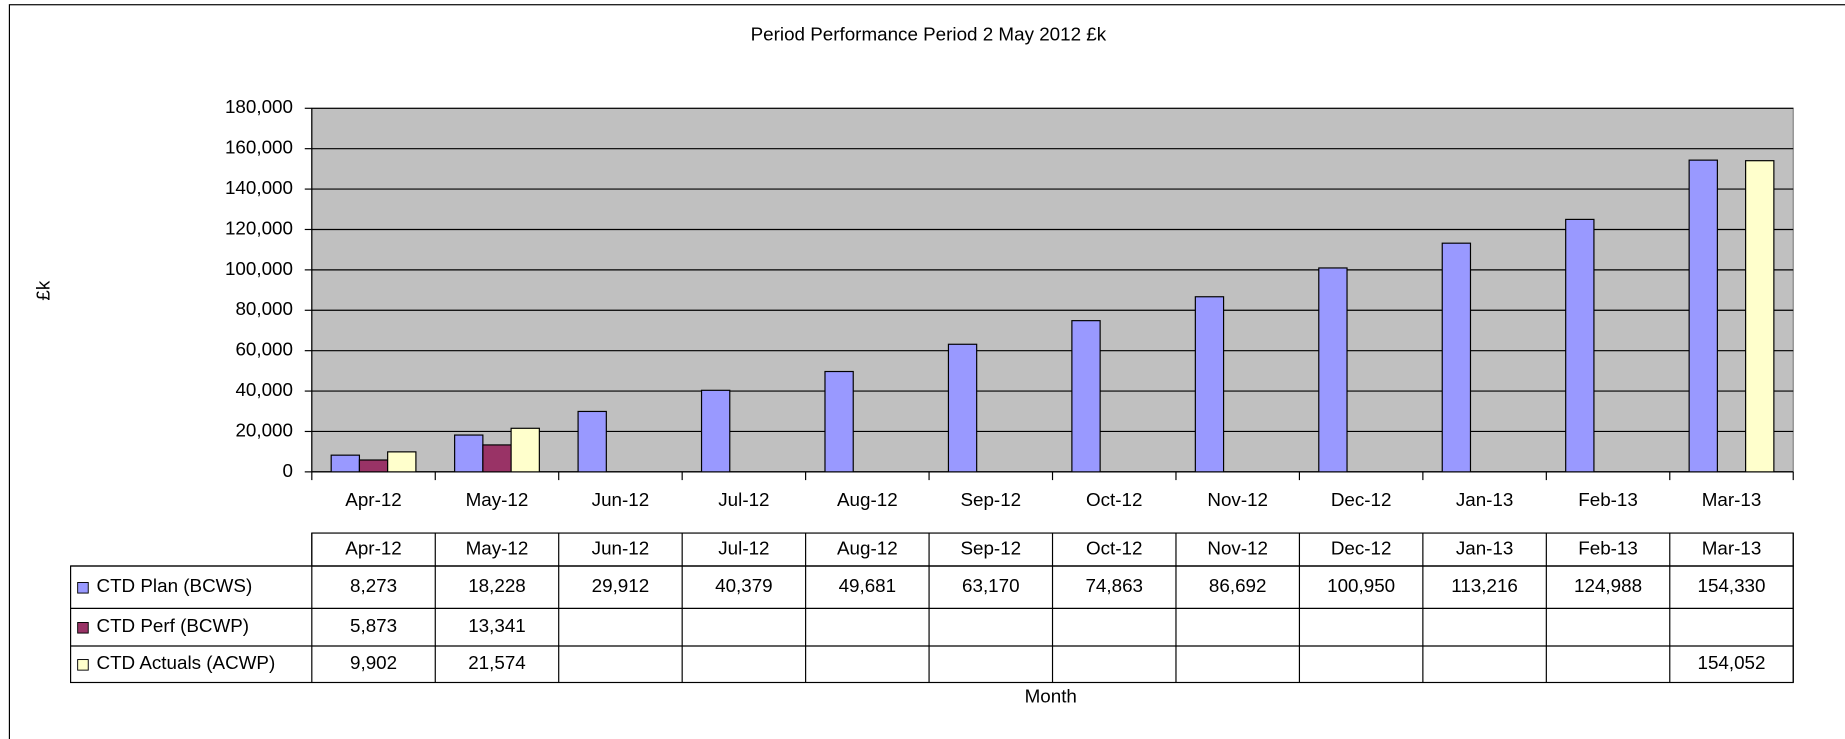  I want to click on x-tick-label: Sep-12, so click(990, 499).